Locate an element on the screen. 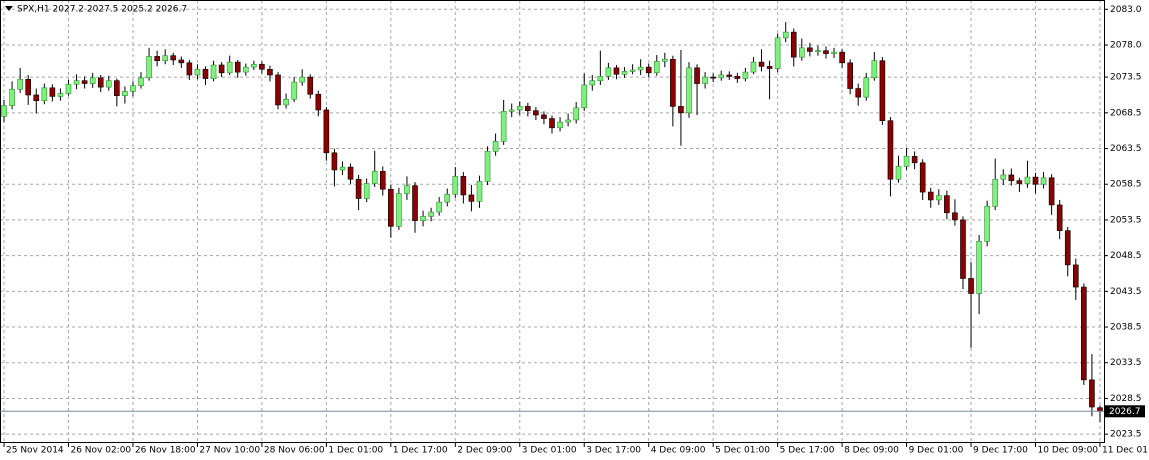 Image resolution: width=1149 pixels, height=460 pixels. x-tick-label: 4 Dec 09:00 is located at coordinates (678, 451).